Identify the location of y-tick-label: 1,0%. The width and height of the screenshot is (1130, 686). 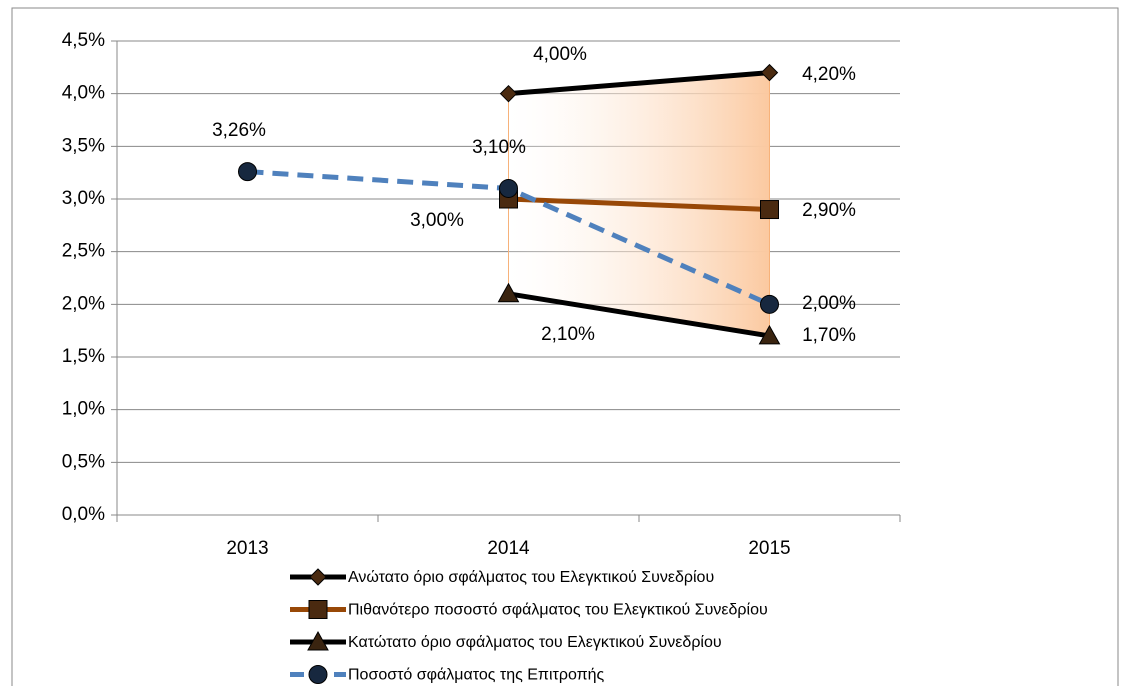
(83, 409).